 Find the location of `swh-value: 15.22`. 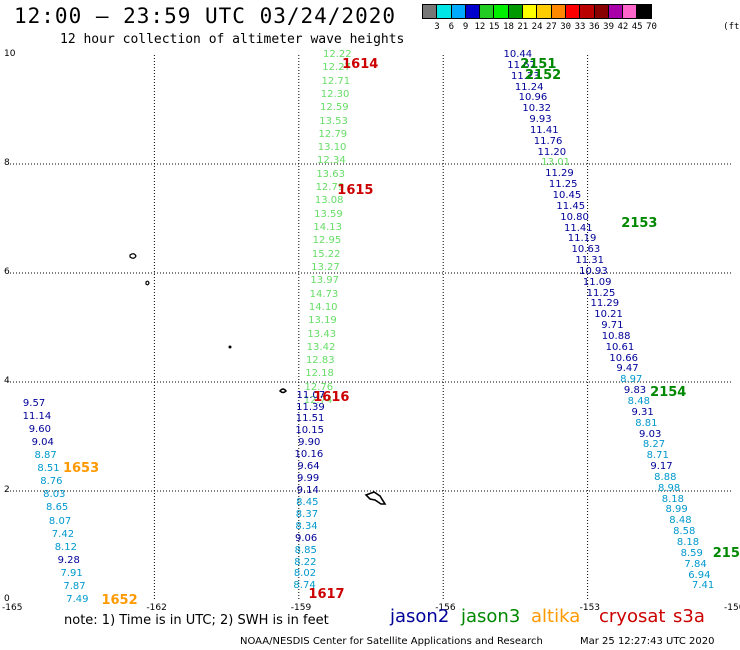

swh-value: 15.22 is located at coordinates (326, 254).